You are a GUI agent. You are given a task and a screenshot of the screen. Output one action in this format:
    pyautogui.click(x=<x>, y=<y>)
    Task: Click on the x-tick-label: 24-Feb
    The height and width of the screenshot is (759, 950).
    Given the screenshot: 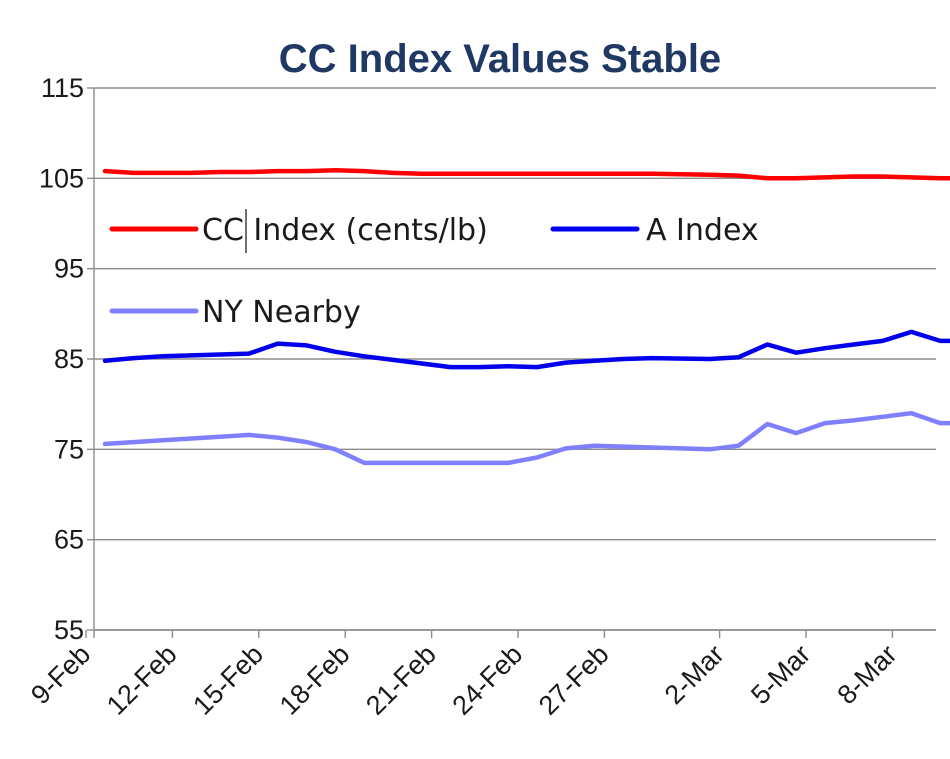 What is the action you would take?
    pyautogui.click(x=488, y=680)
    